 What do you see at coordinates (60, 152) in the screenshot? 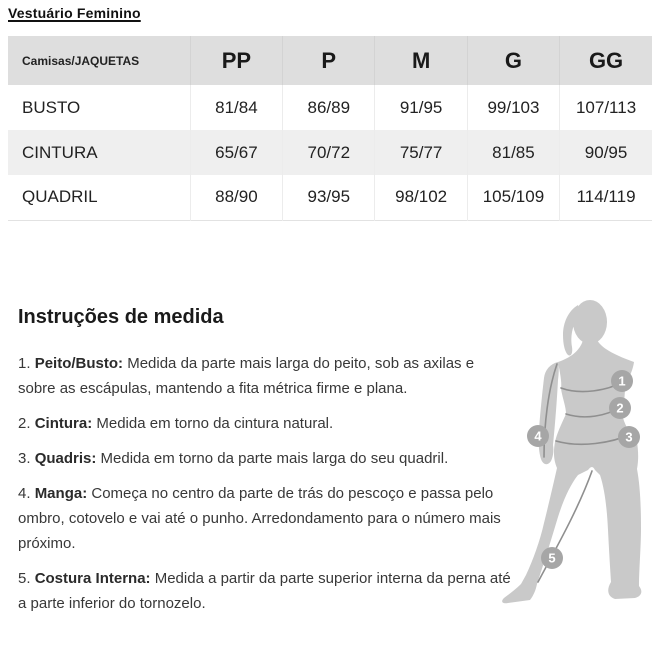
I see `row-label: CINTURA` at bounding box center [60, 152].